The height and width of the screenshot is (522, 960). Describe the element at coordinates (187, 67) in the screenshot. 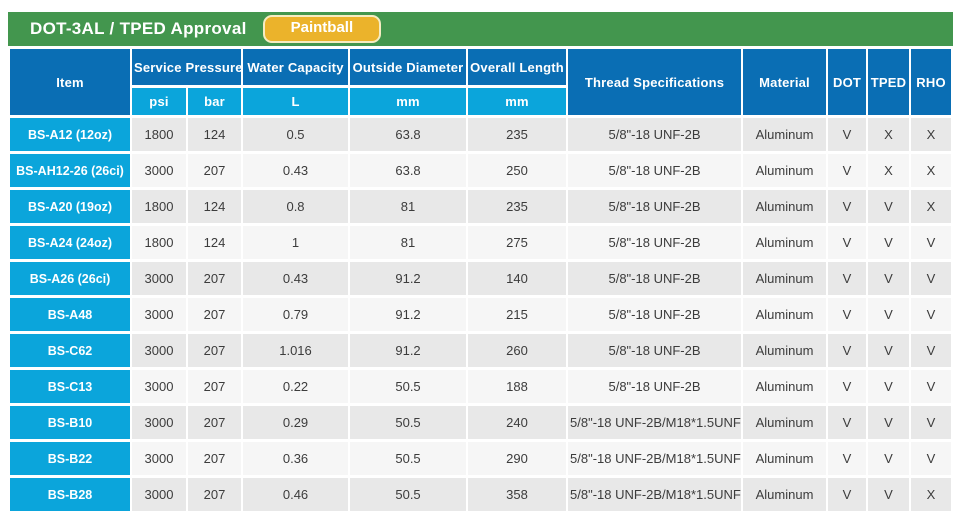

I see `col-header-service-pressure: Service Pressure` at that location.